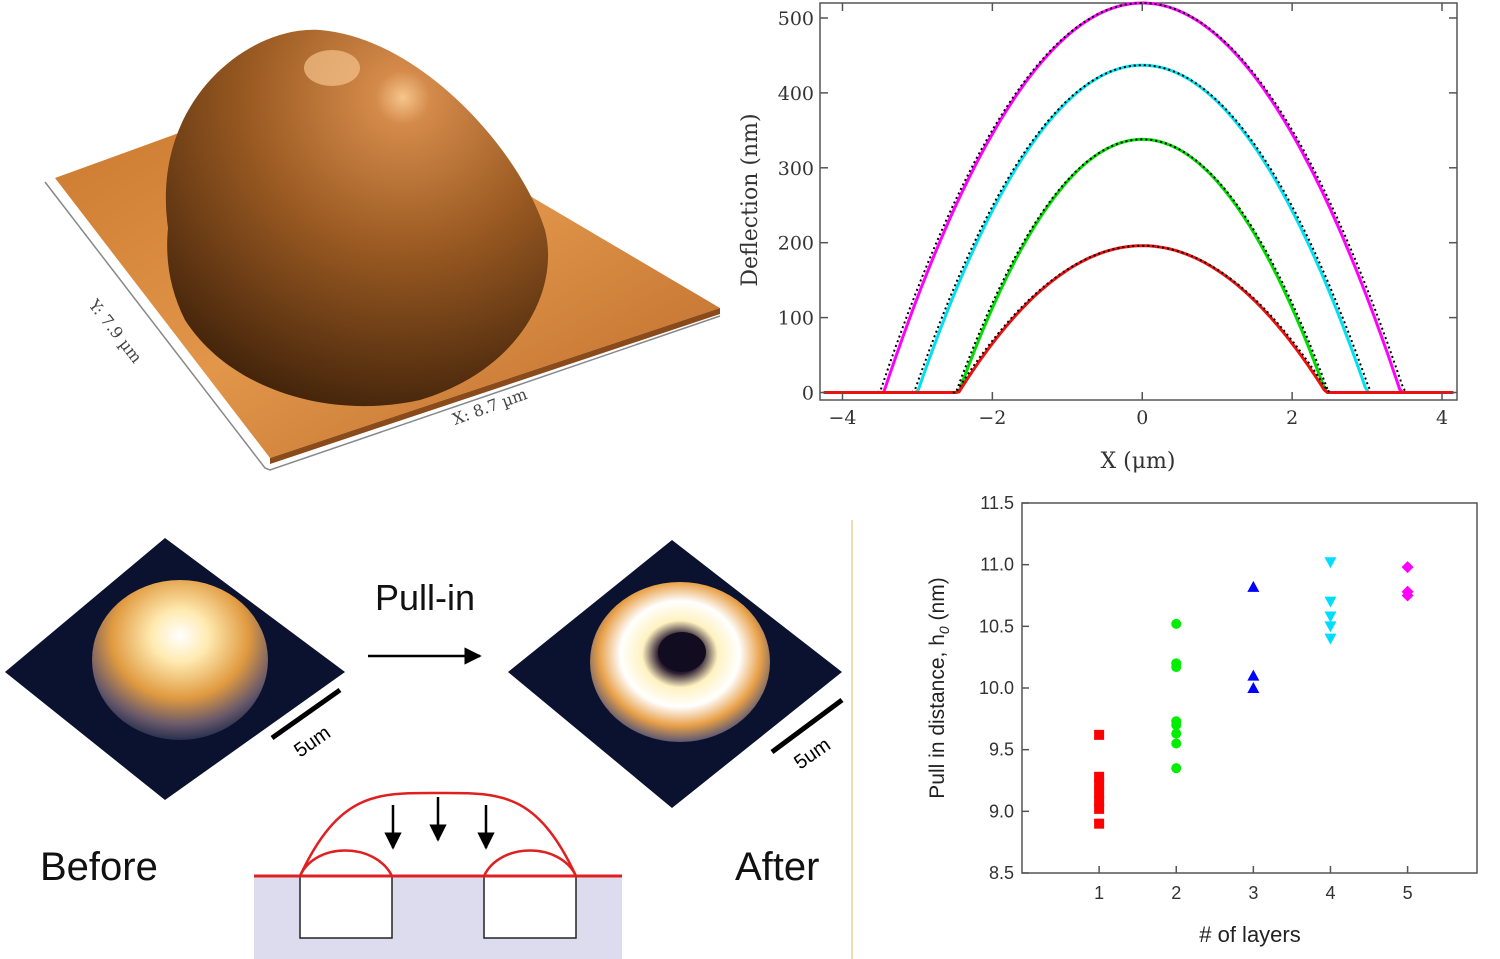 The image size is (1500, 959). I want to click on bulged-membrane, so click(438, 834).